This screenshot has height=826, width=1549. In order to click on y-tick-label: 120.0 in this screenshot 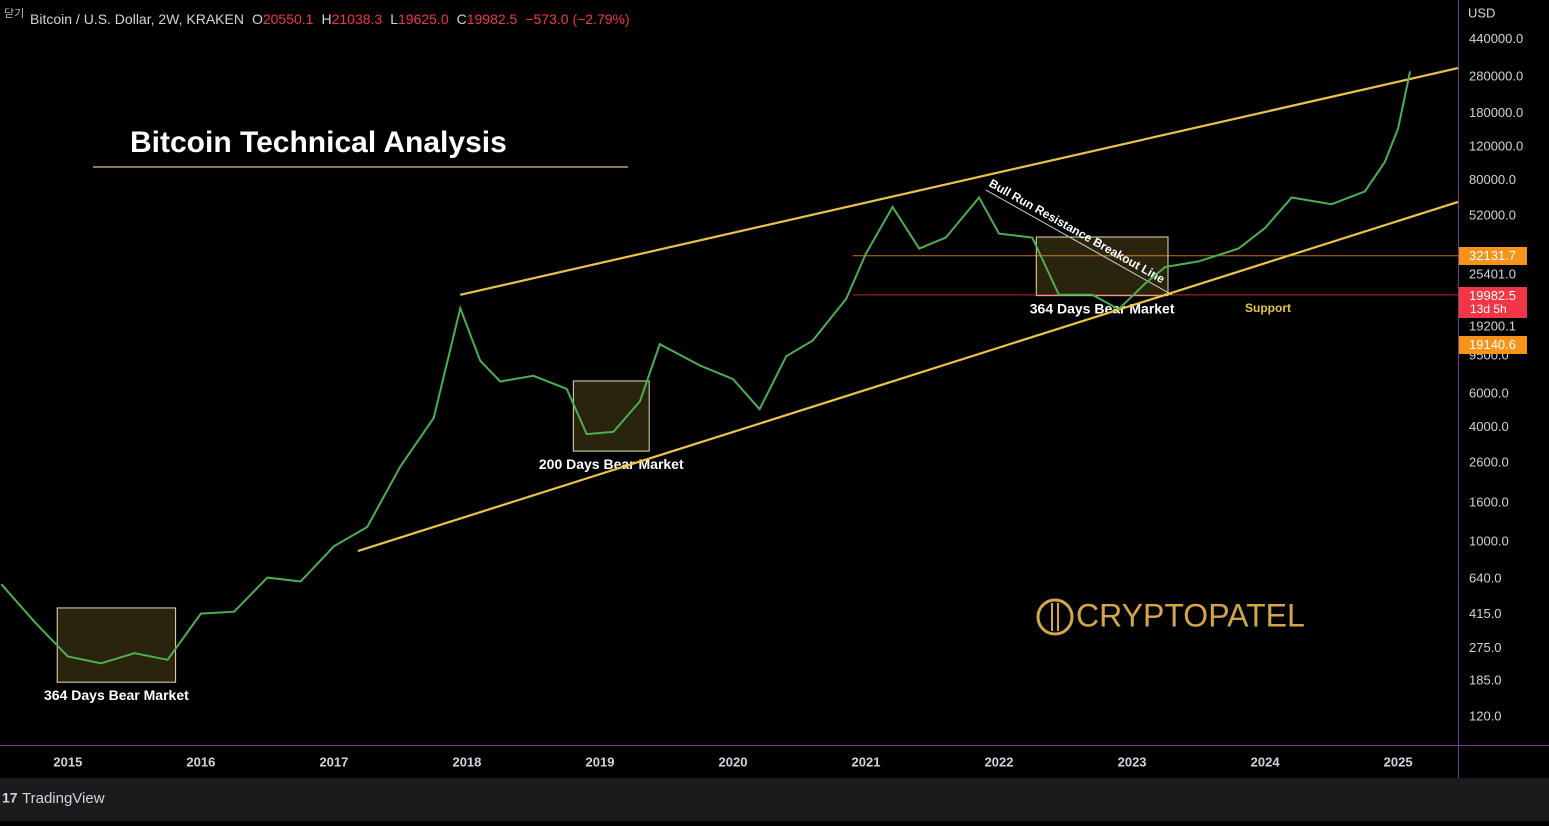, I will do `click(1485, 715)`.